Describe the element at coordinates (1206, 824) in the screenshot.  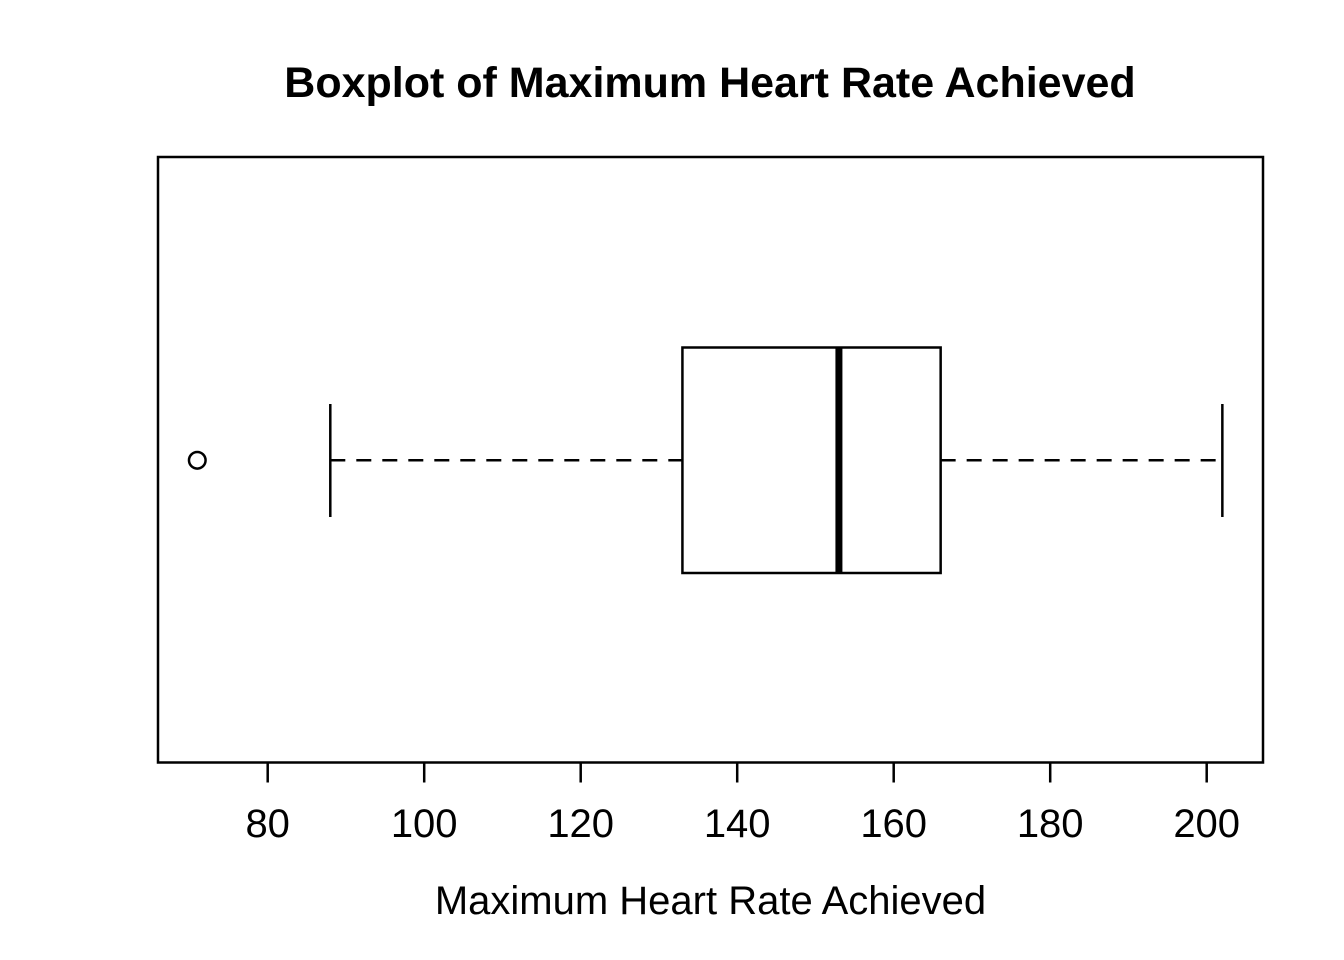
I see `x-tick-label: 200` at that location.